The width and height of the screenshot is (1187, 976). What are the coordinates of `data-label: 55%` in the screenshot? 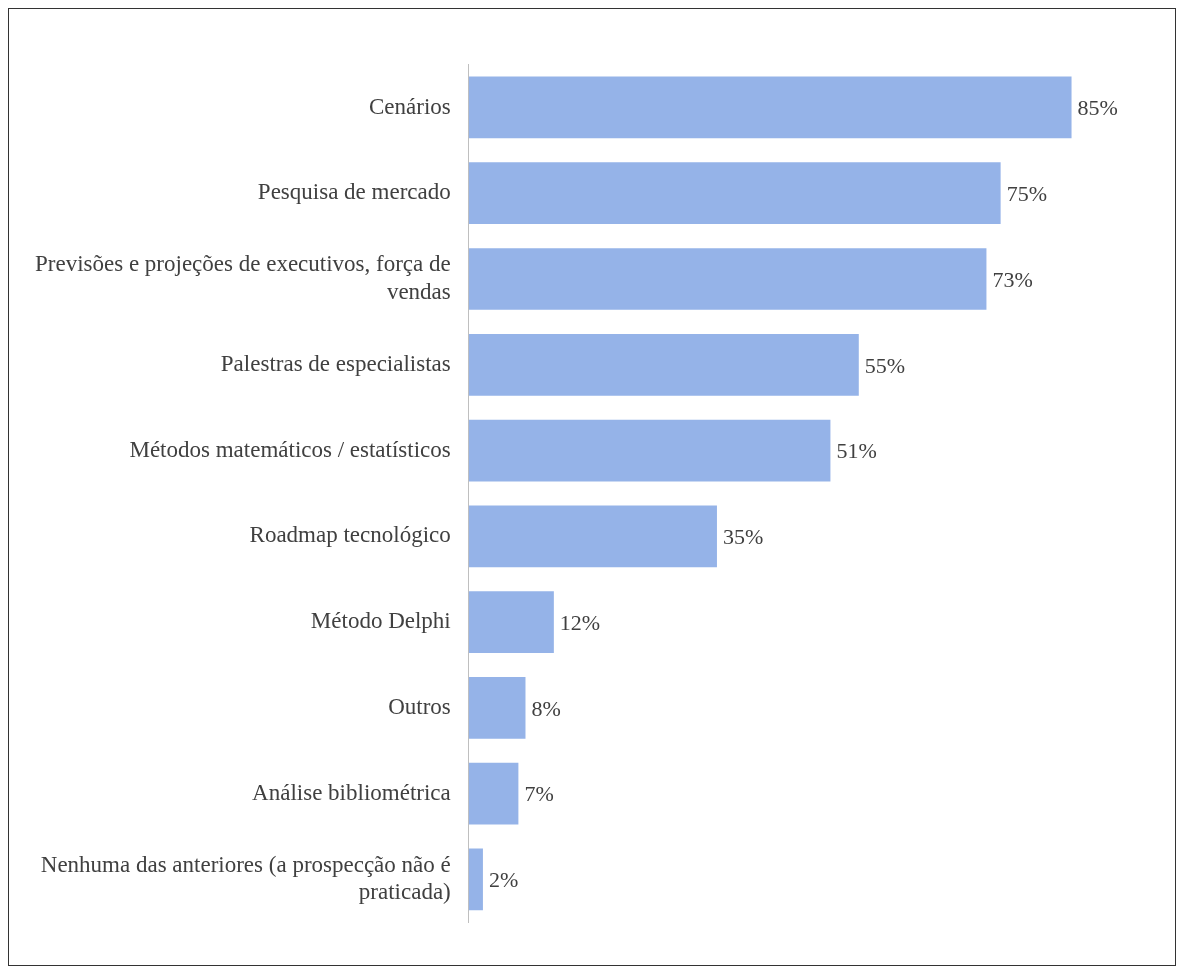 It's located at (885, 365).